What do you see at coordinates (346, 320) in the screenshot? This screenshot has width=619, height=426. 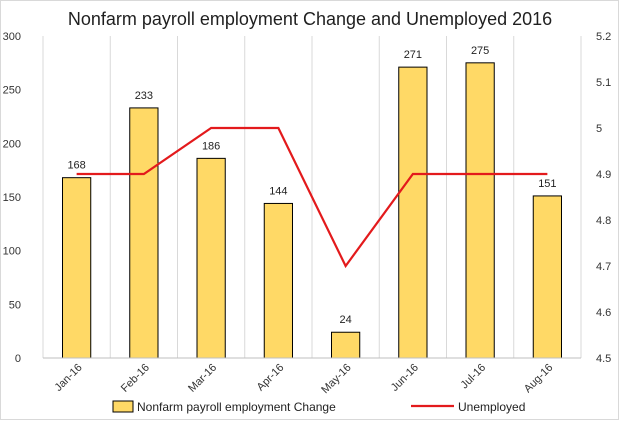 I see `bar-data-label: 24` at bounding box center [346, 320].